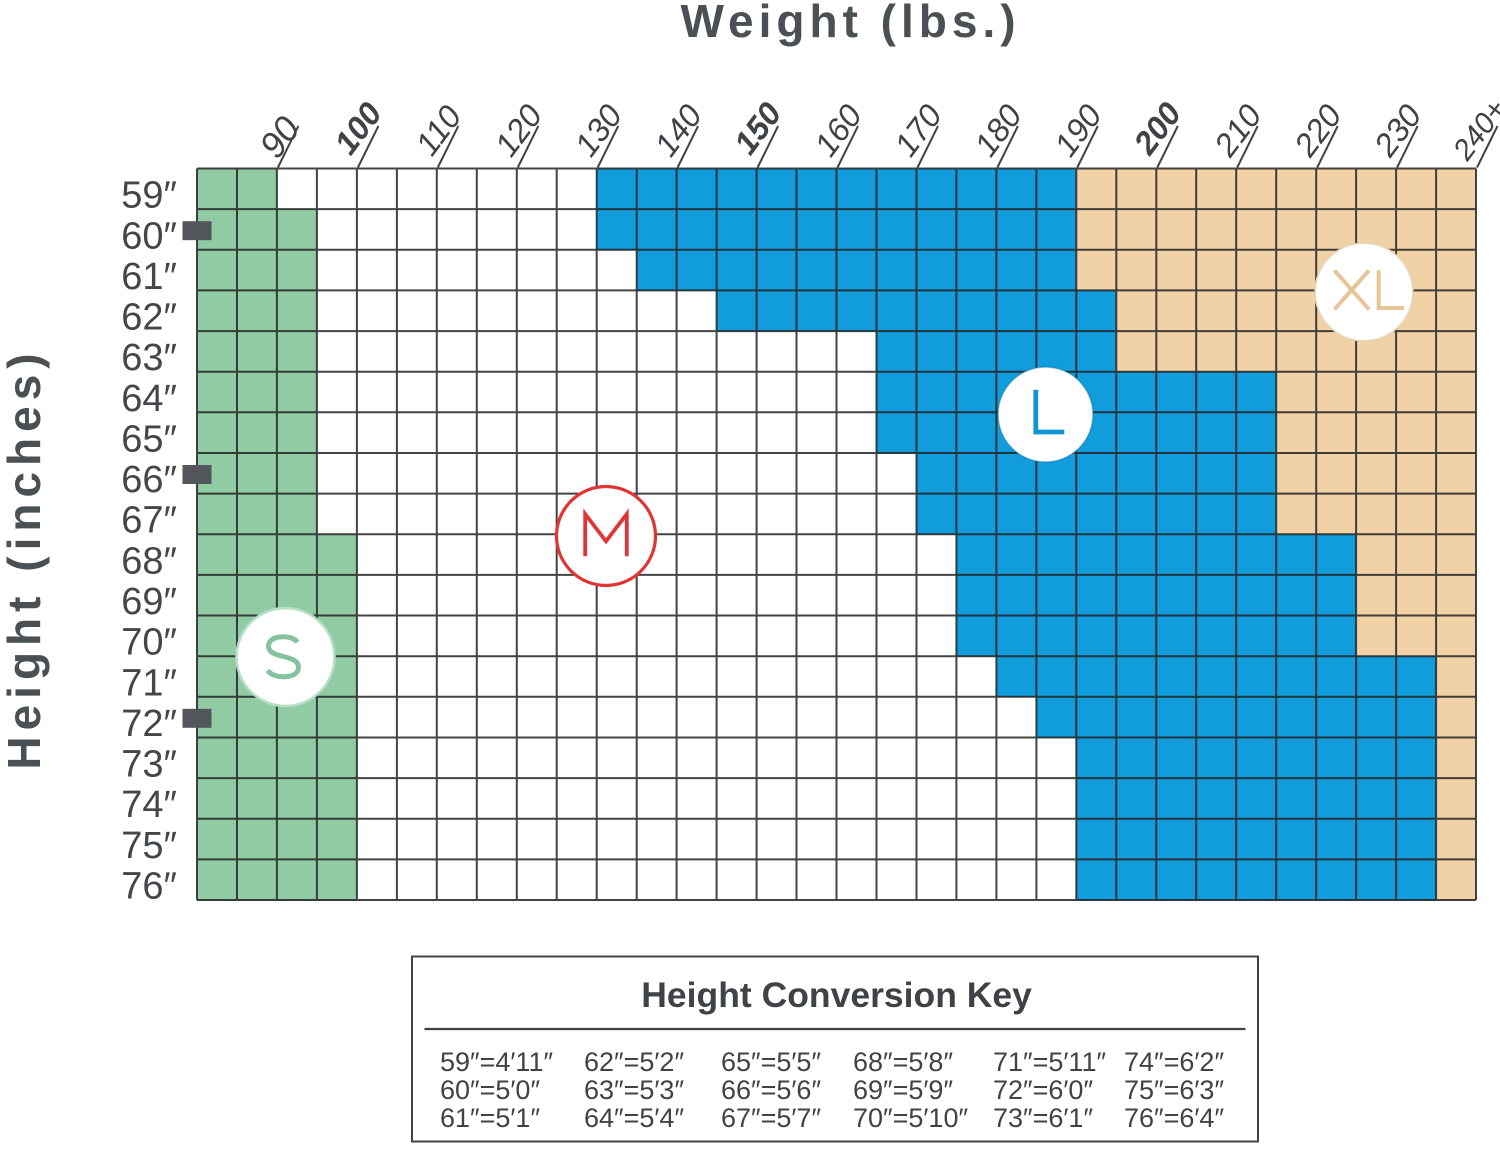 The width and height of the screenshot is (1500, 1155). Describe the element at coordinates (1174, 1118) in the screenshot. I see `svg-text: 76″=6′4″` at that location.